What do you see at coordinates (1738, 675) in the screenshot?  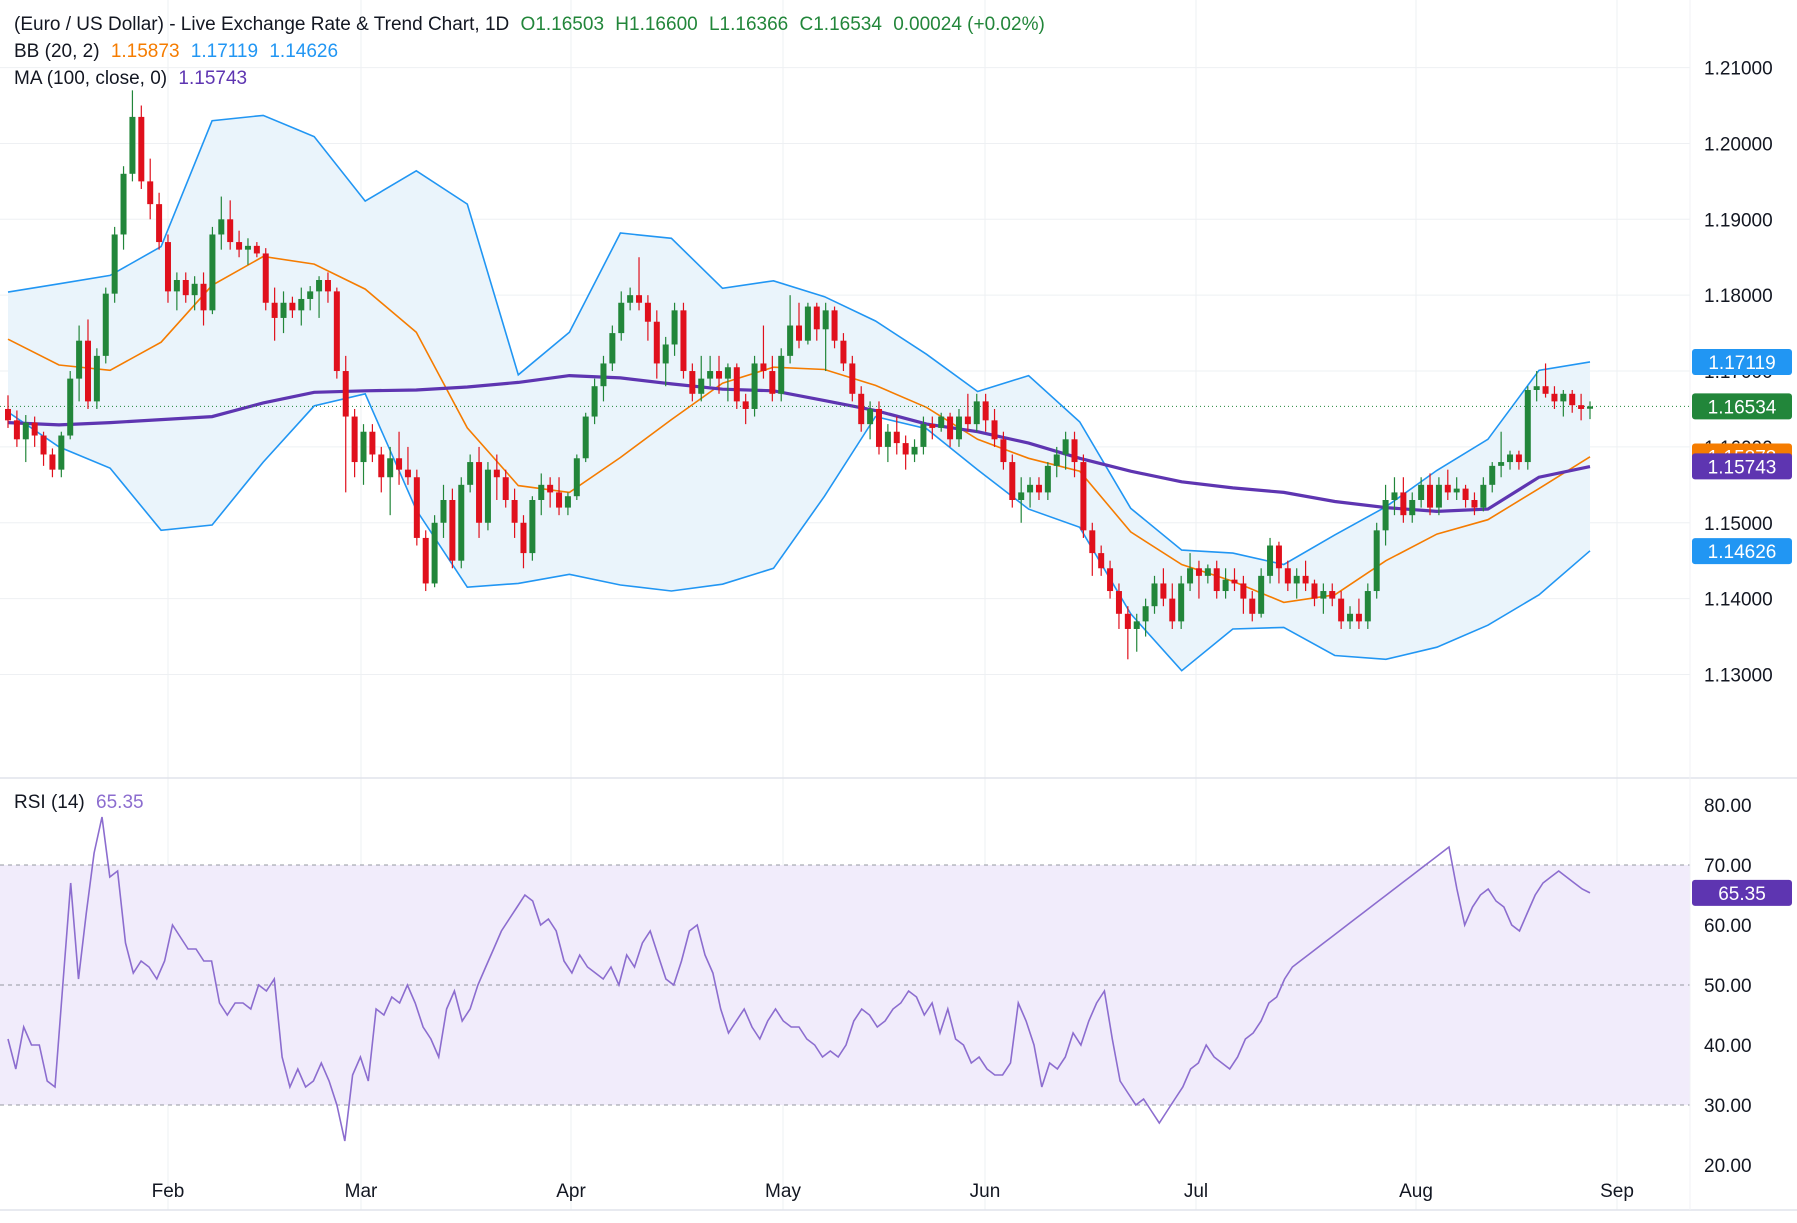 I see `price-tick-label: 1.13000` at bounding box center [1738, 675].